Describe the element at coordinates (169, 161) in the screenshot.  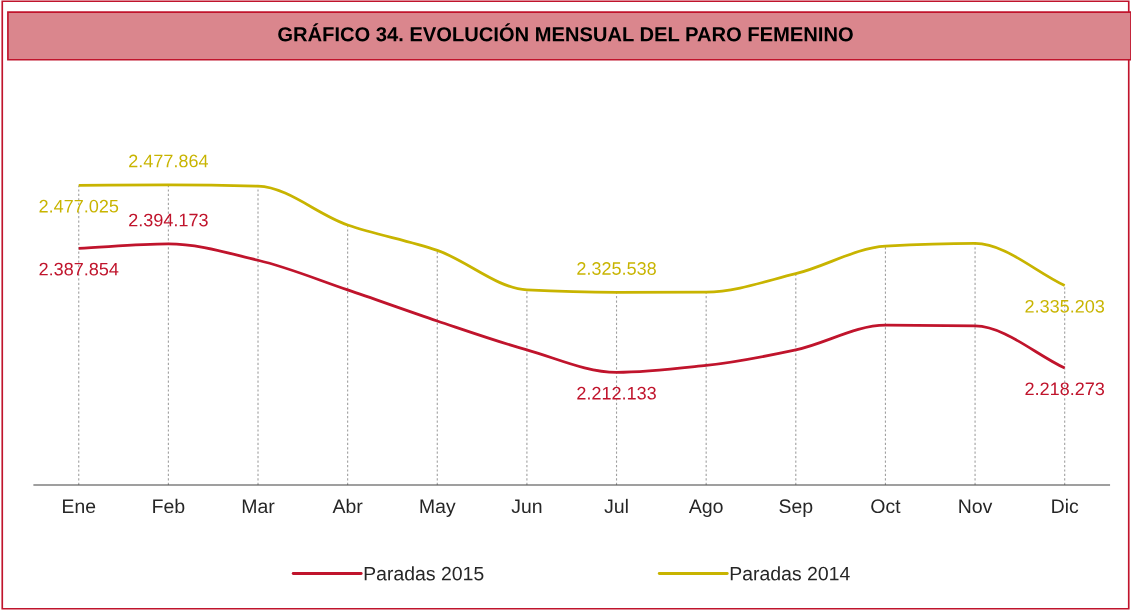
I see `data-label: 2.477.864` at that location.